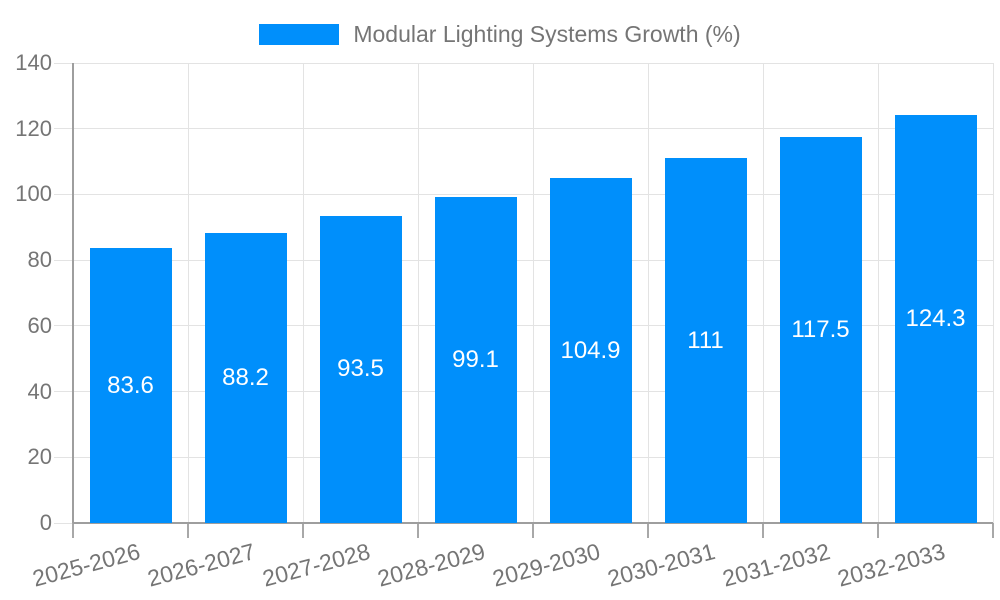 This screenshot has width=1000, height=600. I want to click on bar-value-label: 93.5, so click(360, 369).